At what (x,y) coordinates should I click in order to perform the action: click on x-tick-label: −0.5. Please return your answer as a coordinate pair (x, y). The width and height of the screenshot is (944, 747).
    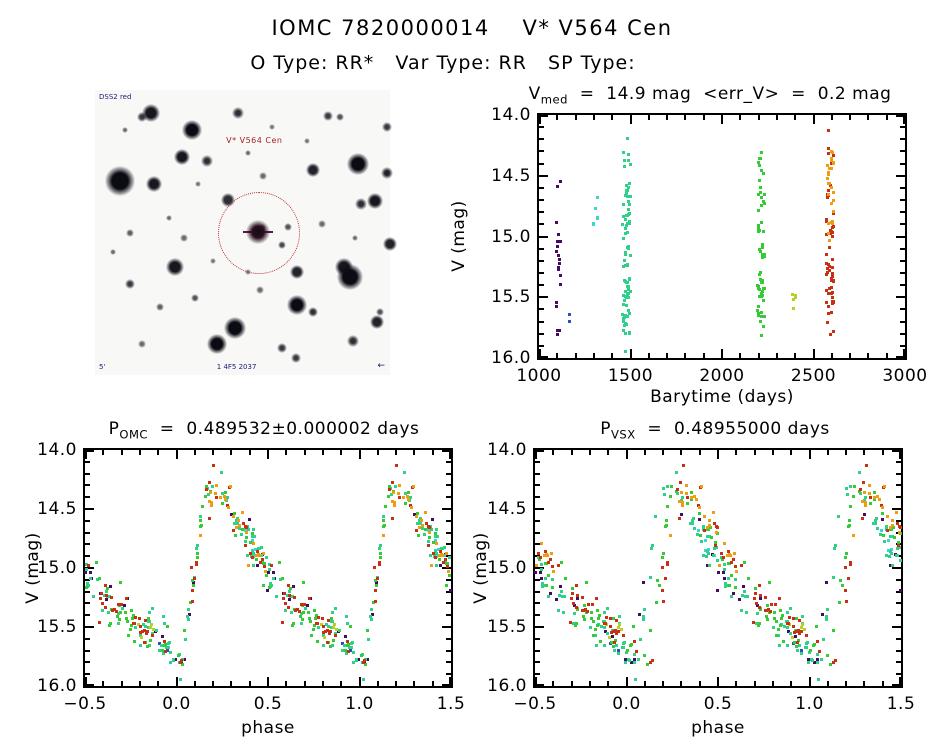
    Looking at the image, I should click on (535, 704).